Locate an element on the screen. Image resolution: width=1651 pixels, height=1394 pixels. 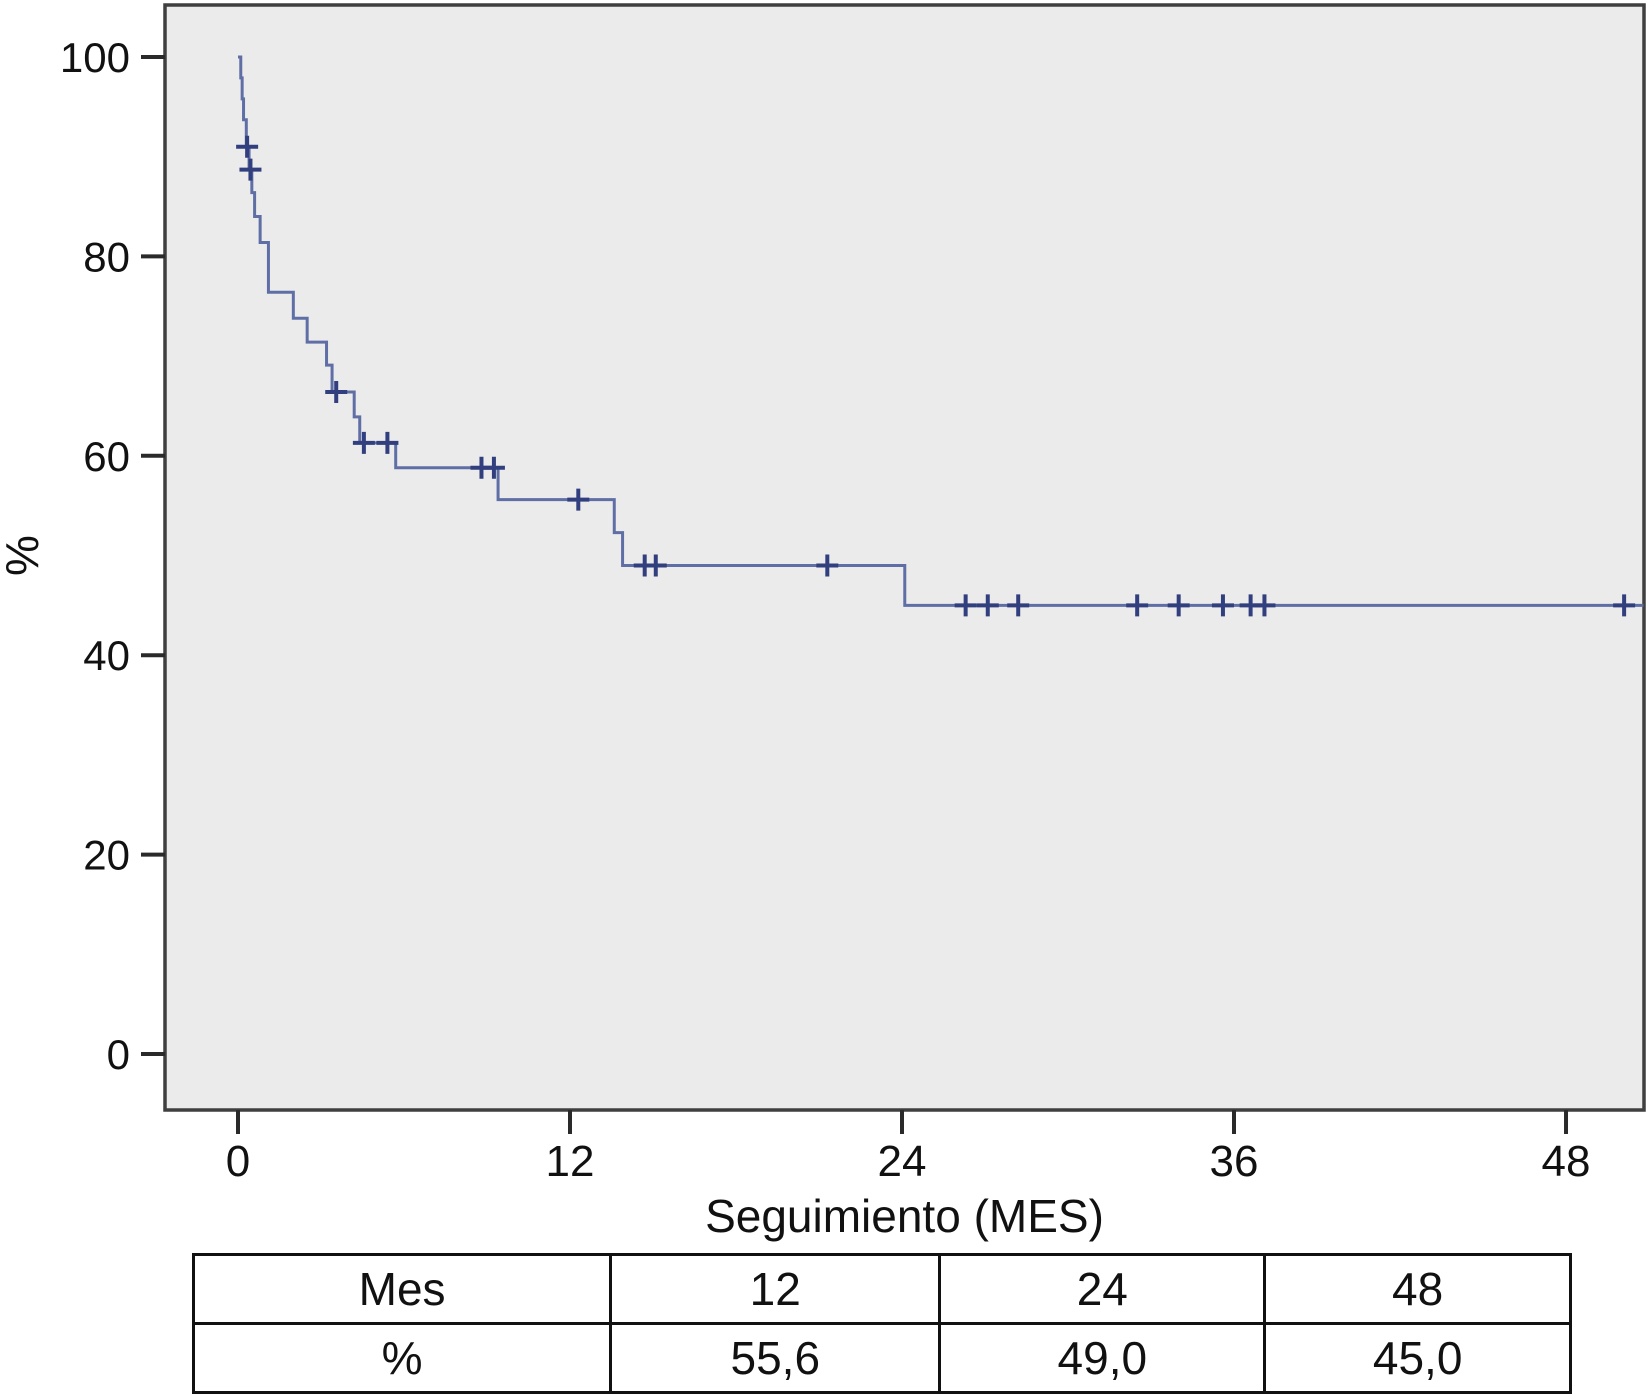
y-tick-label: 60 is located at coordinates (106, 456).